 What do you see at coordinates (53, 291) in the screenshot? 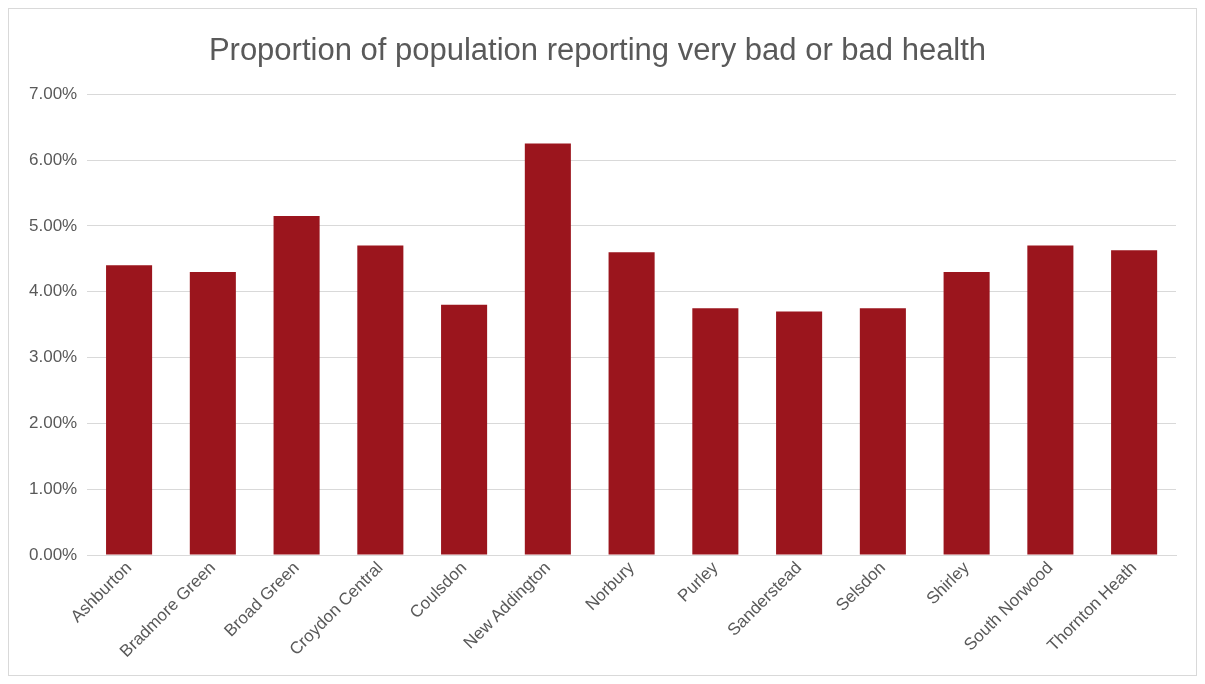
I see `y-tick-label: 4.00%` at bounding box center [53, 291].